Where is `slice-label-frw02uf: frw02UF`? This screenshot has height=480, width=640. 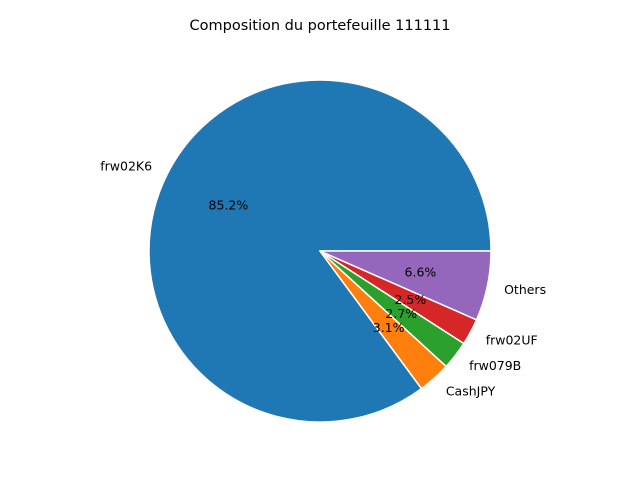 slice-label-frw02uf: frw02UF is located at coordinates (512, 339).